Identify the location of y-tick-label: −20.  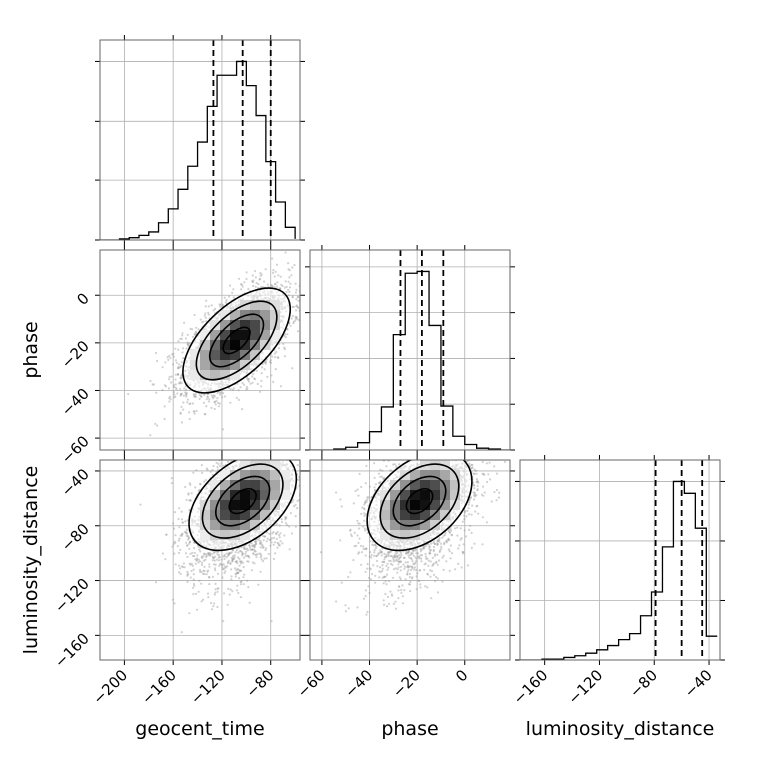
(75, 354).